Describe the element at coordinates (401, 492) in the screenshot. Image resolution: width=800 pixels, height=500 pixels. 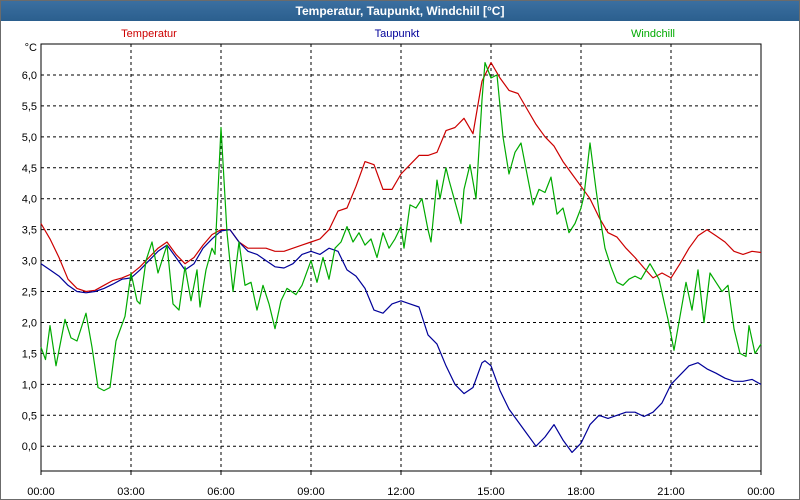
I see `x-tick-label-time: 12:00` at that location.